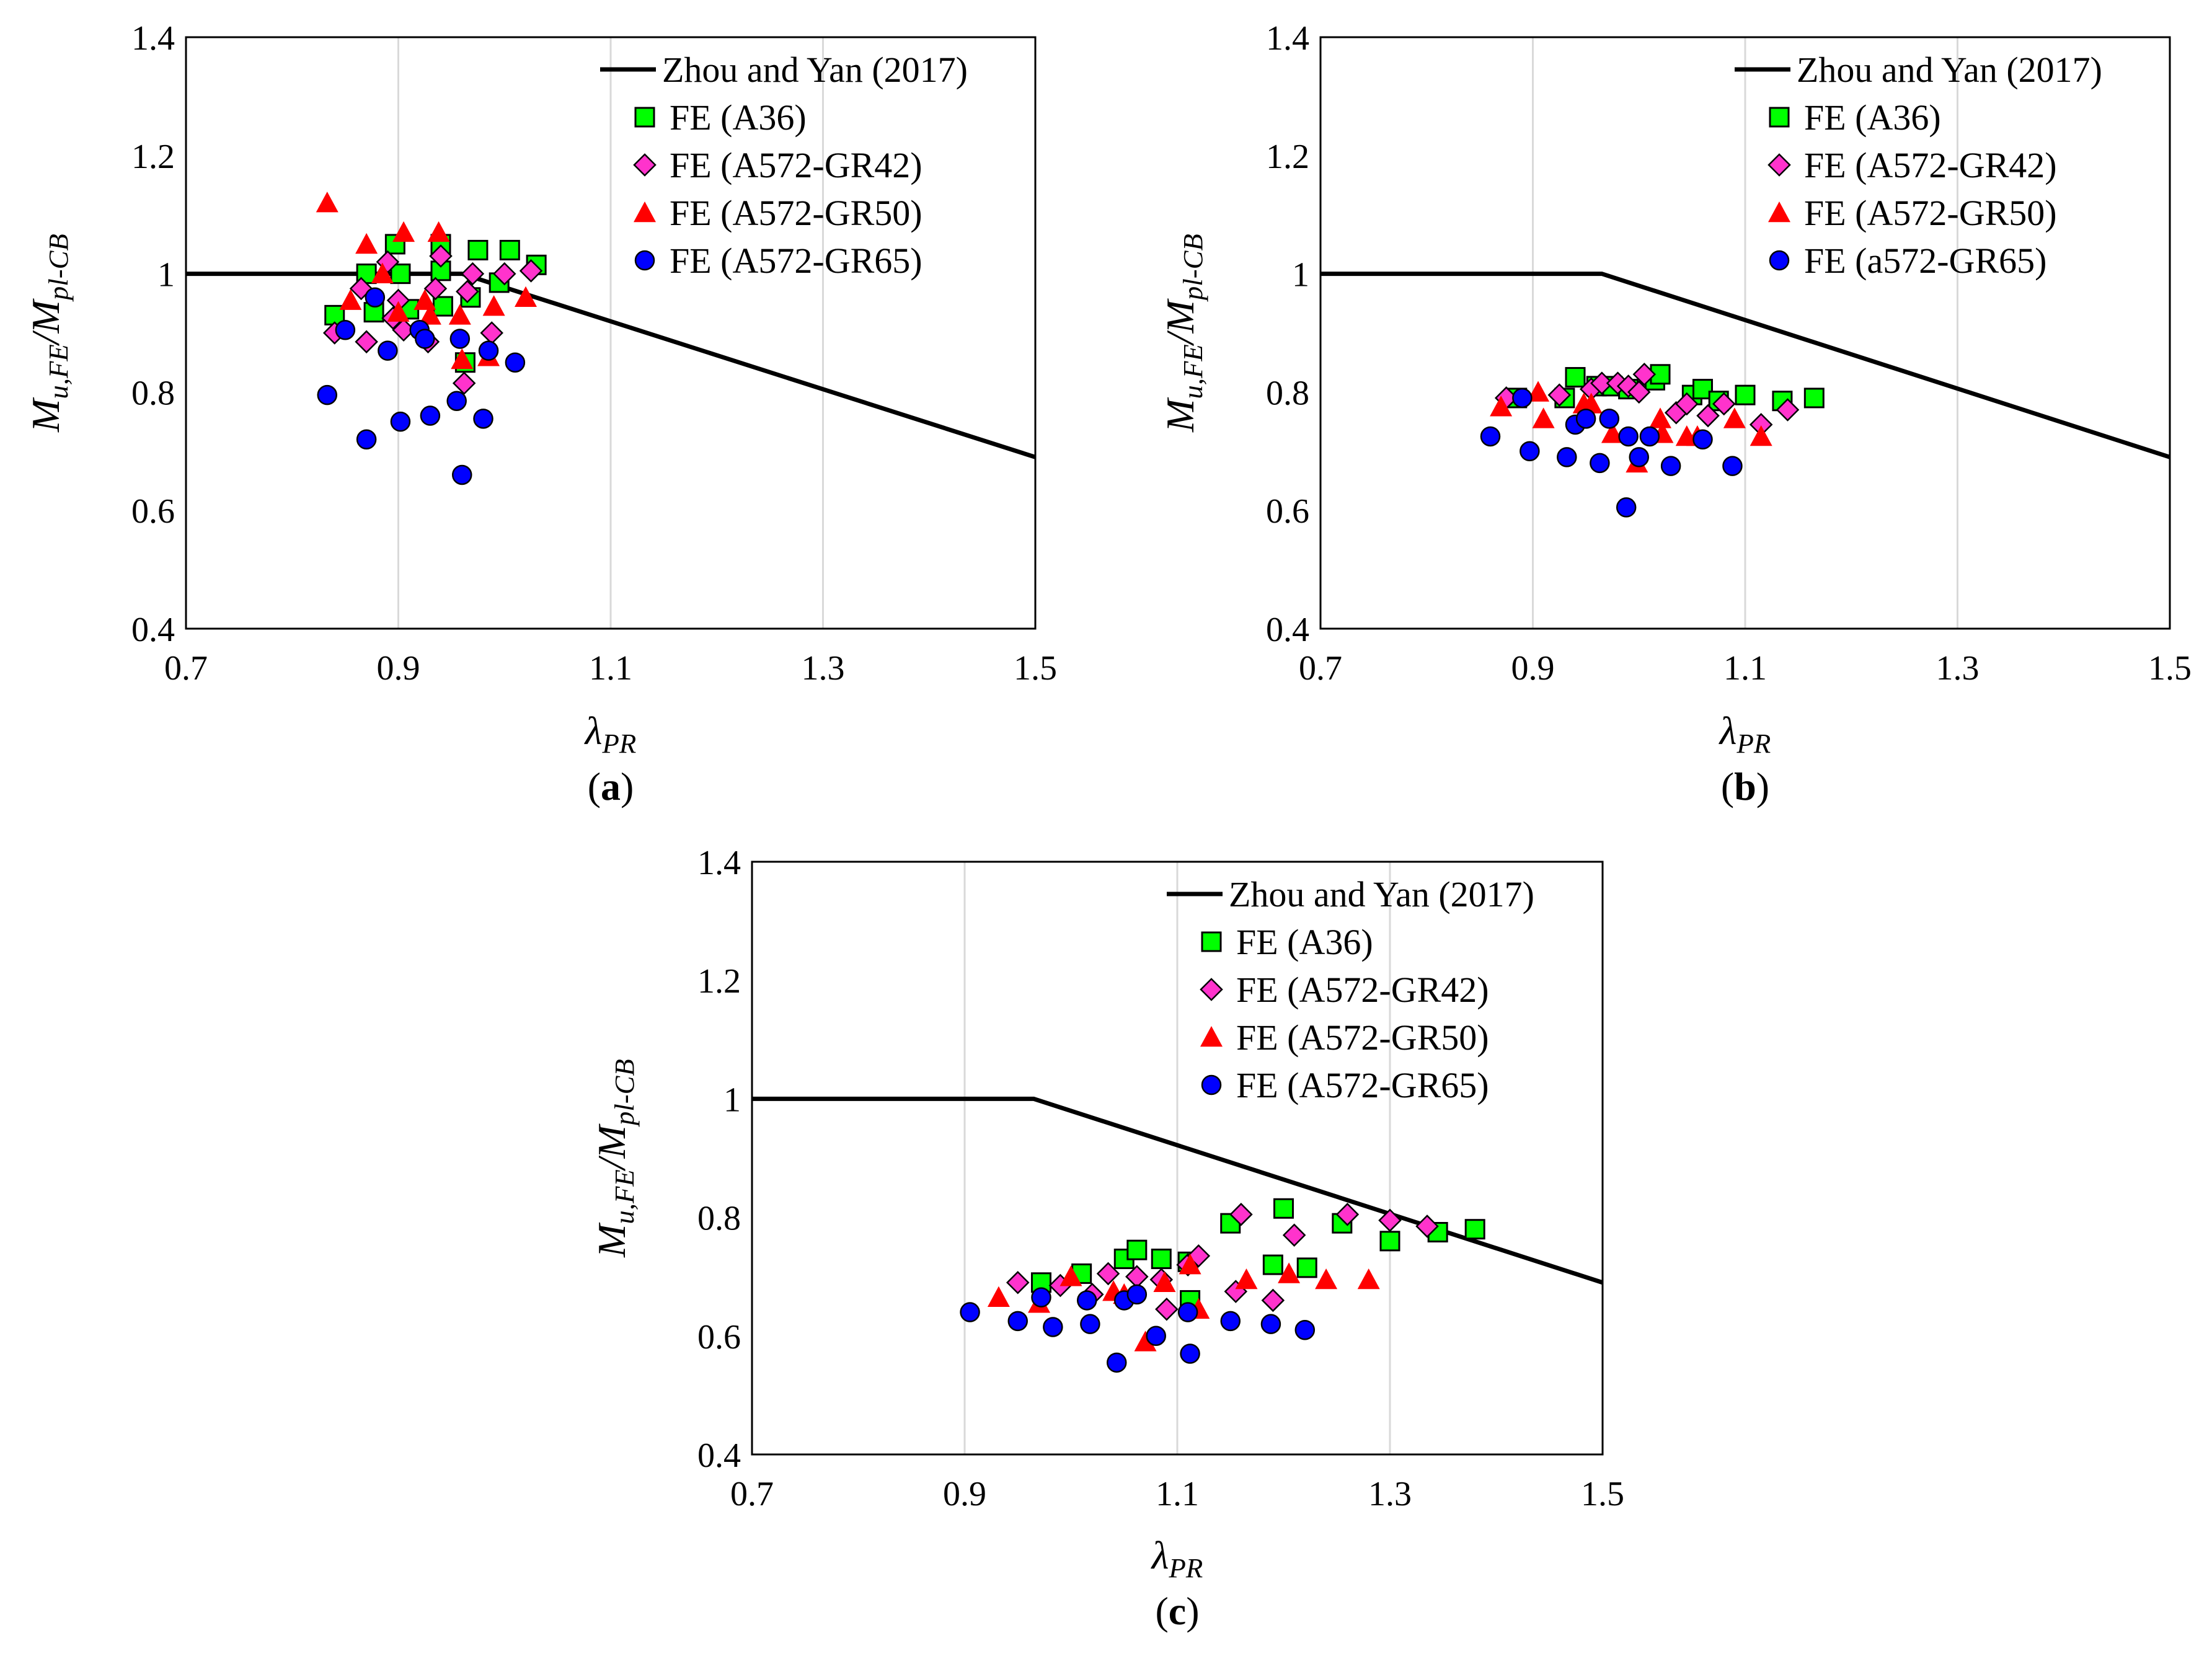 The image size is (2212, 1664). What do you see at coordinates (719, 863) in the screenshot?
I see `y-tick-label: 1.4` at bounding box center [719, 863].